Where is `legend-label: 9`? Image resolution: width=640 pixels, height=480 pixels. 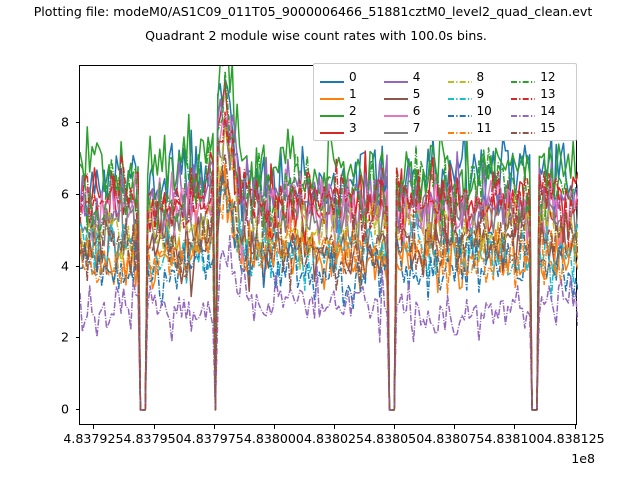
legend-label: 9 is located at coordinates (480, 93).